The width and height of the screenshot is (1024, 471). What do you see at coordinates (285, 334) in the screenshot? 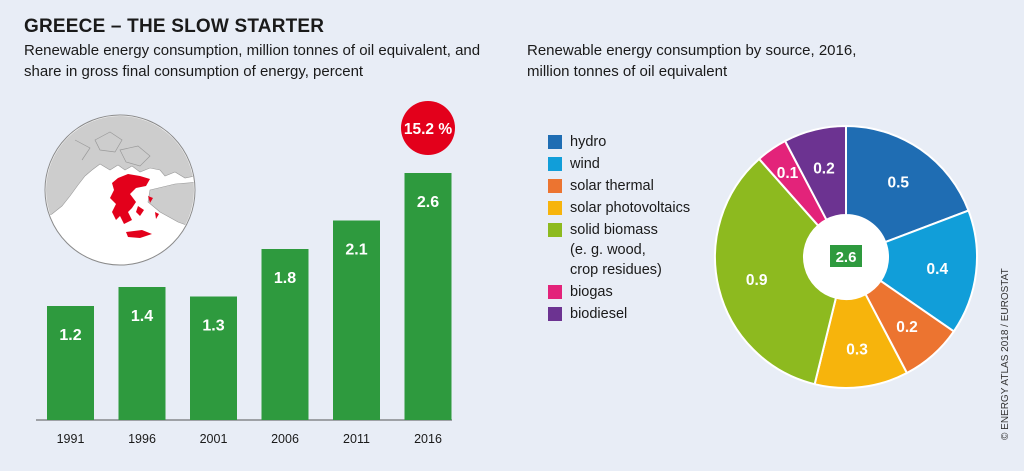
I see `bar-2006` at bounding box center [285, 334].